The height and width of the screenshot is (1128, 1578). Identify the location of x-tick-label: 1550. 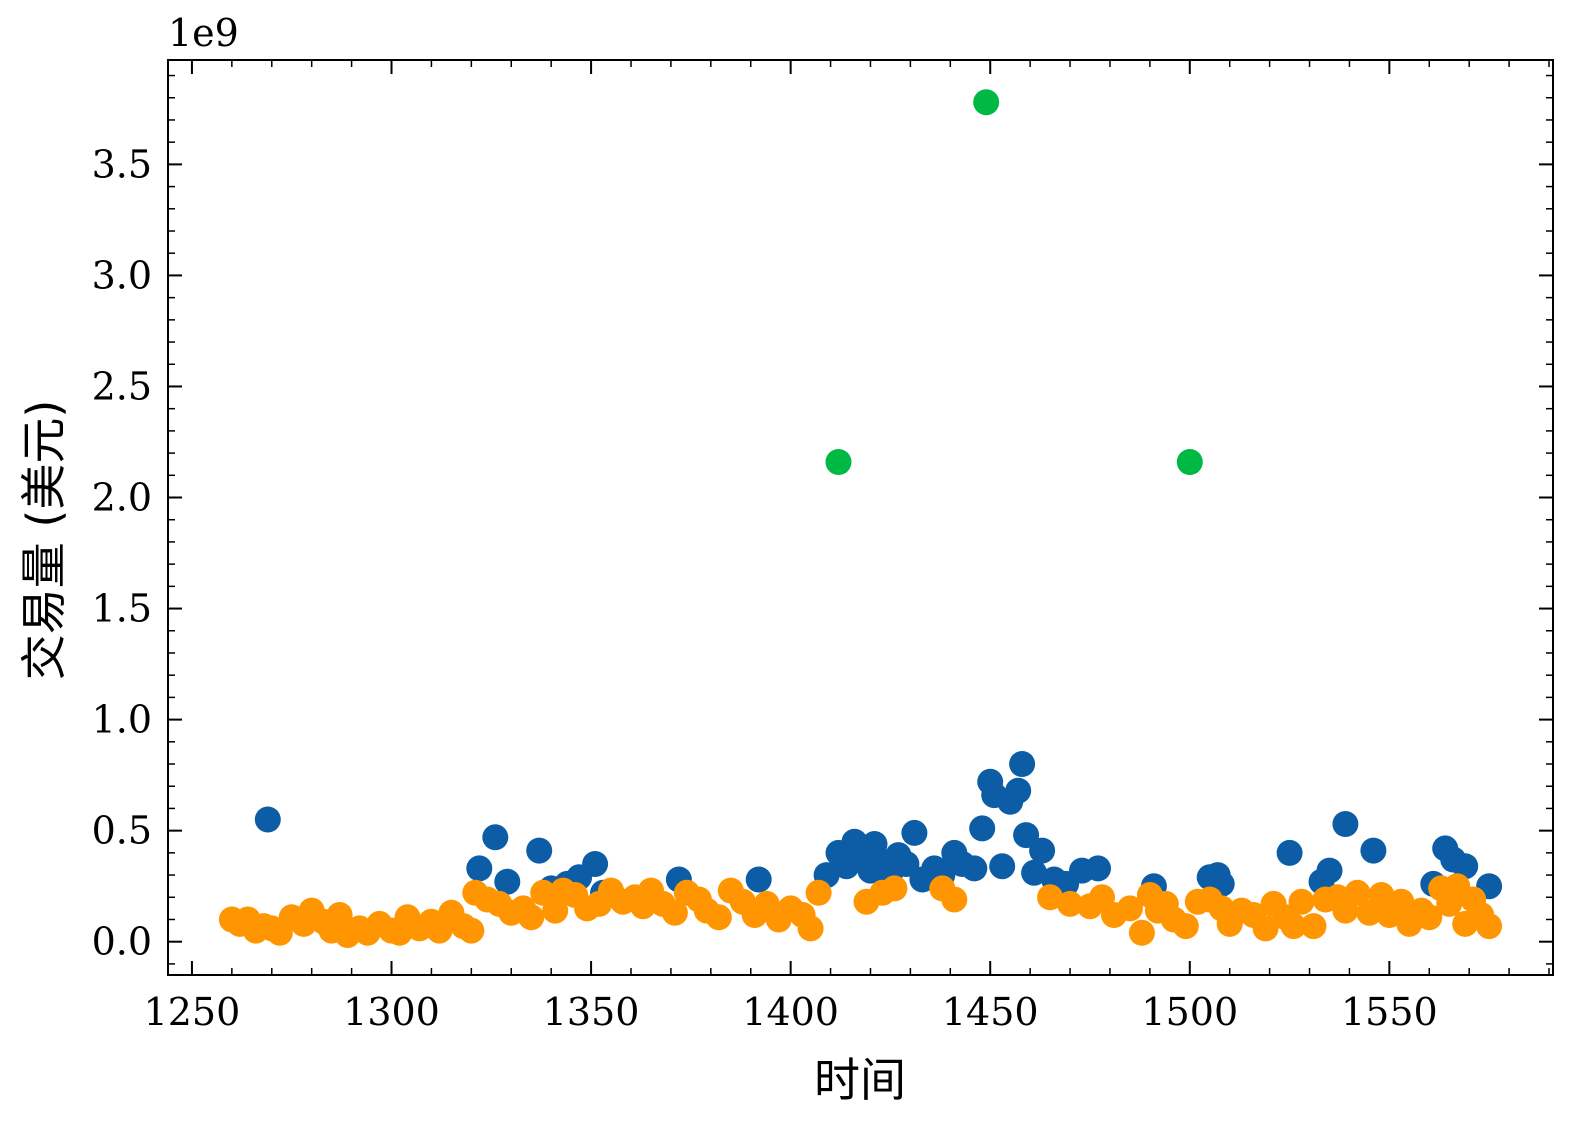
(1389, 1012).